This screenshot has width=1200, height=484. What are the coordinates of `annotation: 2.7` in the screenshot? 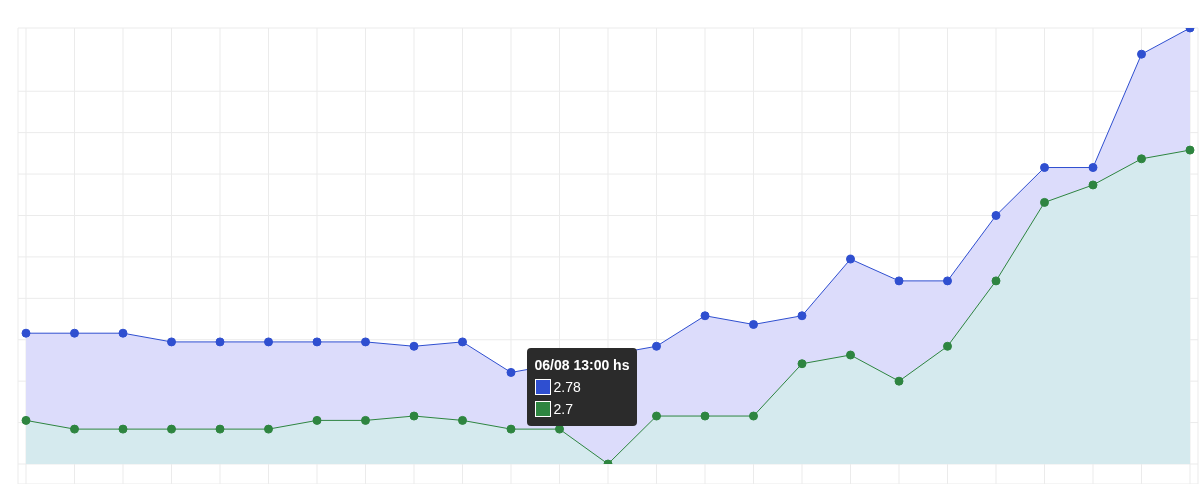 It's located at (563, 409).